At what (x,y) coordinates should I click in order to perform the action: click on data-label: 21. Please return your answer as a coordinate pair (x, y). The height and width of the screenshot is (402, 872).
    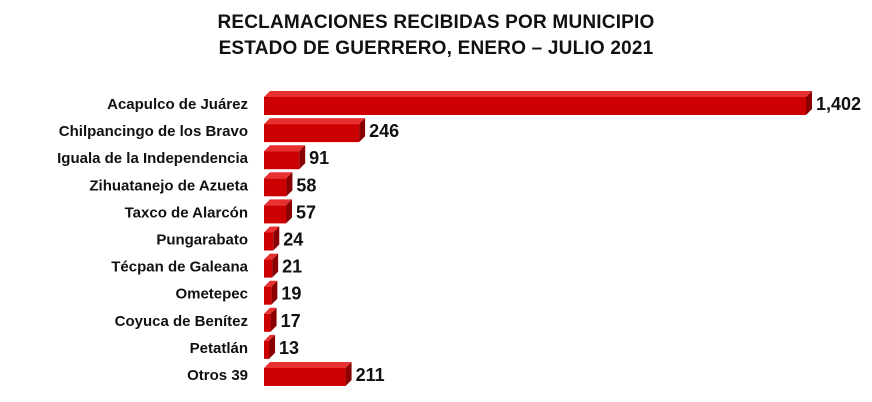
    Looking at the image, I should click on (292, 267).